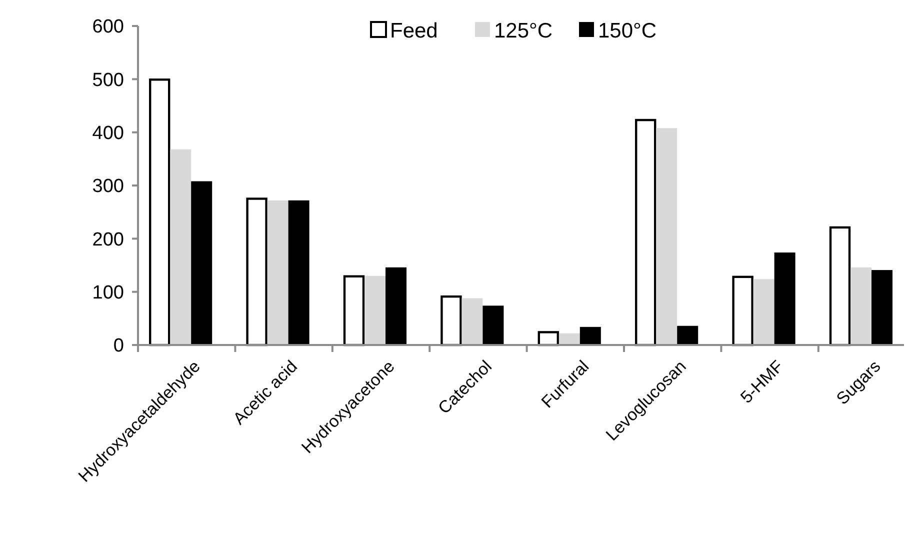 The width and height of the screenshot is (906, 546). Describe the element at coordinates (627, 30) in the screenshot. I see `legend-label: 150°C` at that location.